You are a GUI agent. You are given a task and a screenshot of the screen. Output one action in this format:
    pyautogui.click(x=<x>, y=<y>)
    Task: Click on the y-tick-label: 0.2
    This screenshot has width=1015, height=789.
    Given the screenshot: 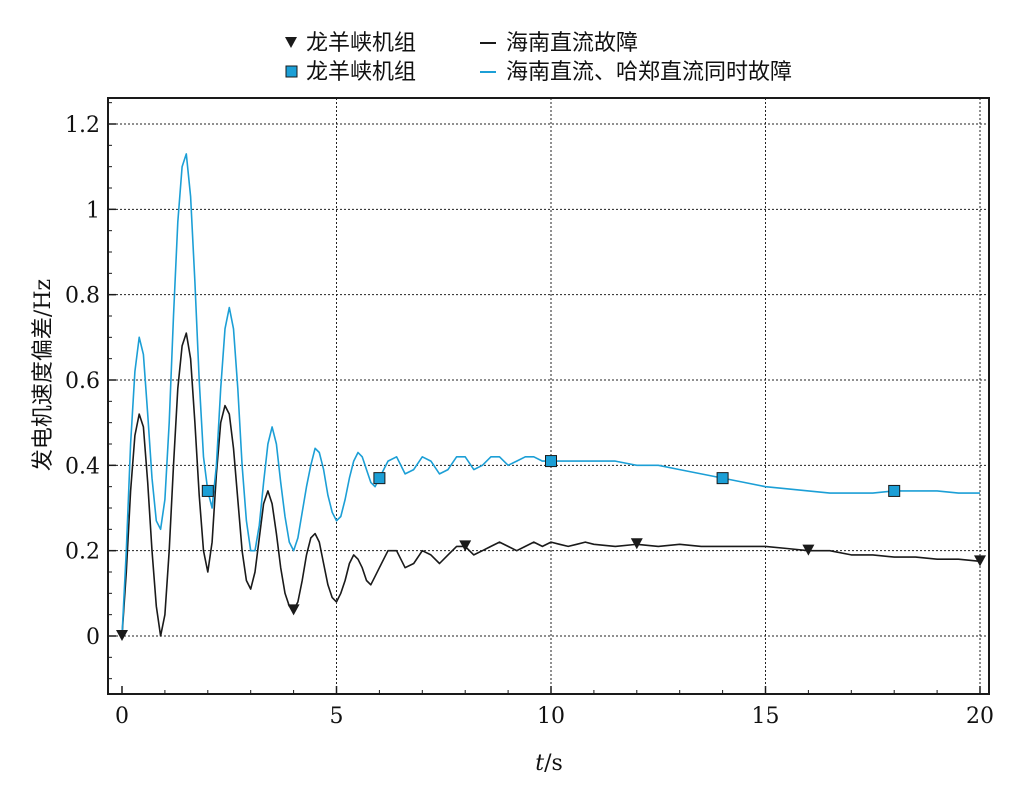 What is the action you would take?
    pyautogui.click(x=82, y=552)
    